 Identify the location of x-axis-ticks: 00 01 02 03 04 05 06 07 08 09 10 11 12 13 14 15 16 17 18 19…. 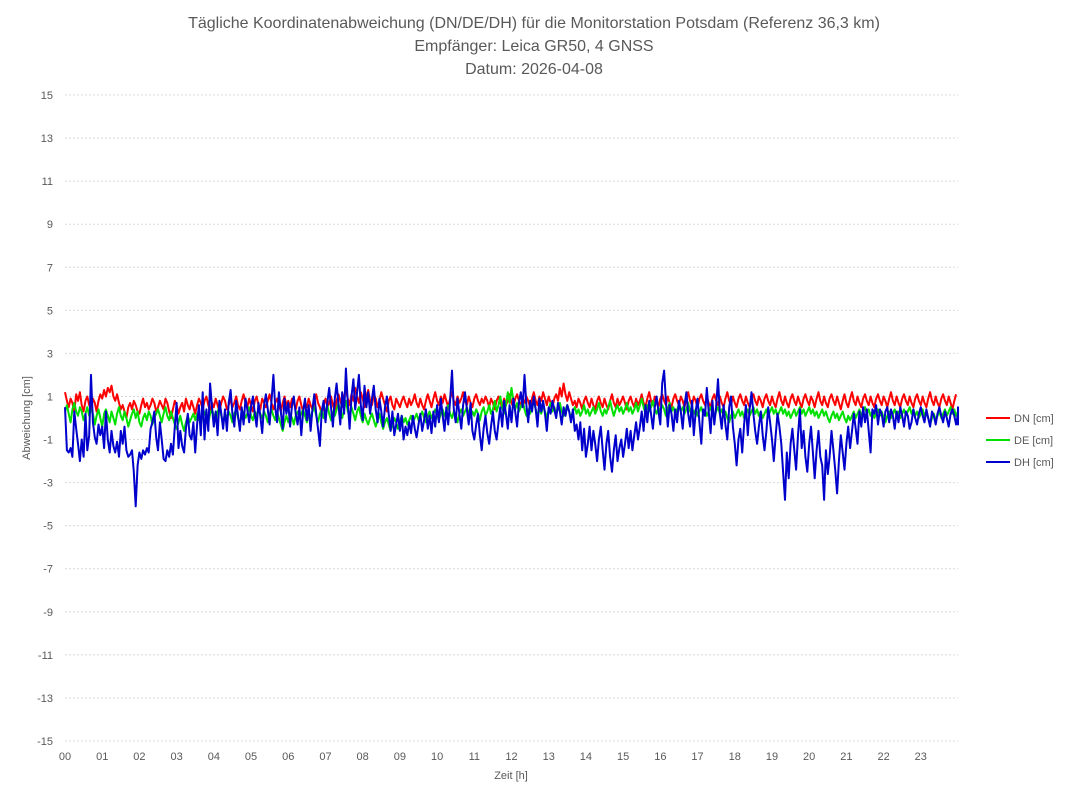
(493, 757).